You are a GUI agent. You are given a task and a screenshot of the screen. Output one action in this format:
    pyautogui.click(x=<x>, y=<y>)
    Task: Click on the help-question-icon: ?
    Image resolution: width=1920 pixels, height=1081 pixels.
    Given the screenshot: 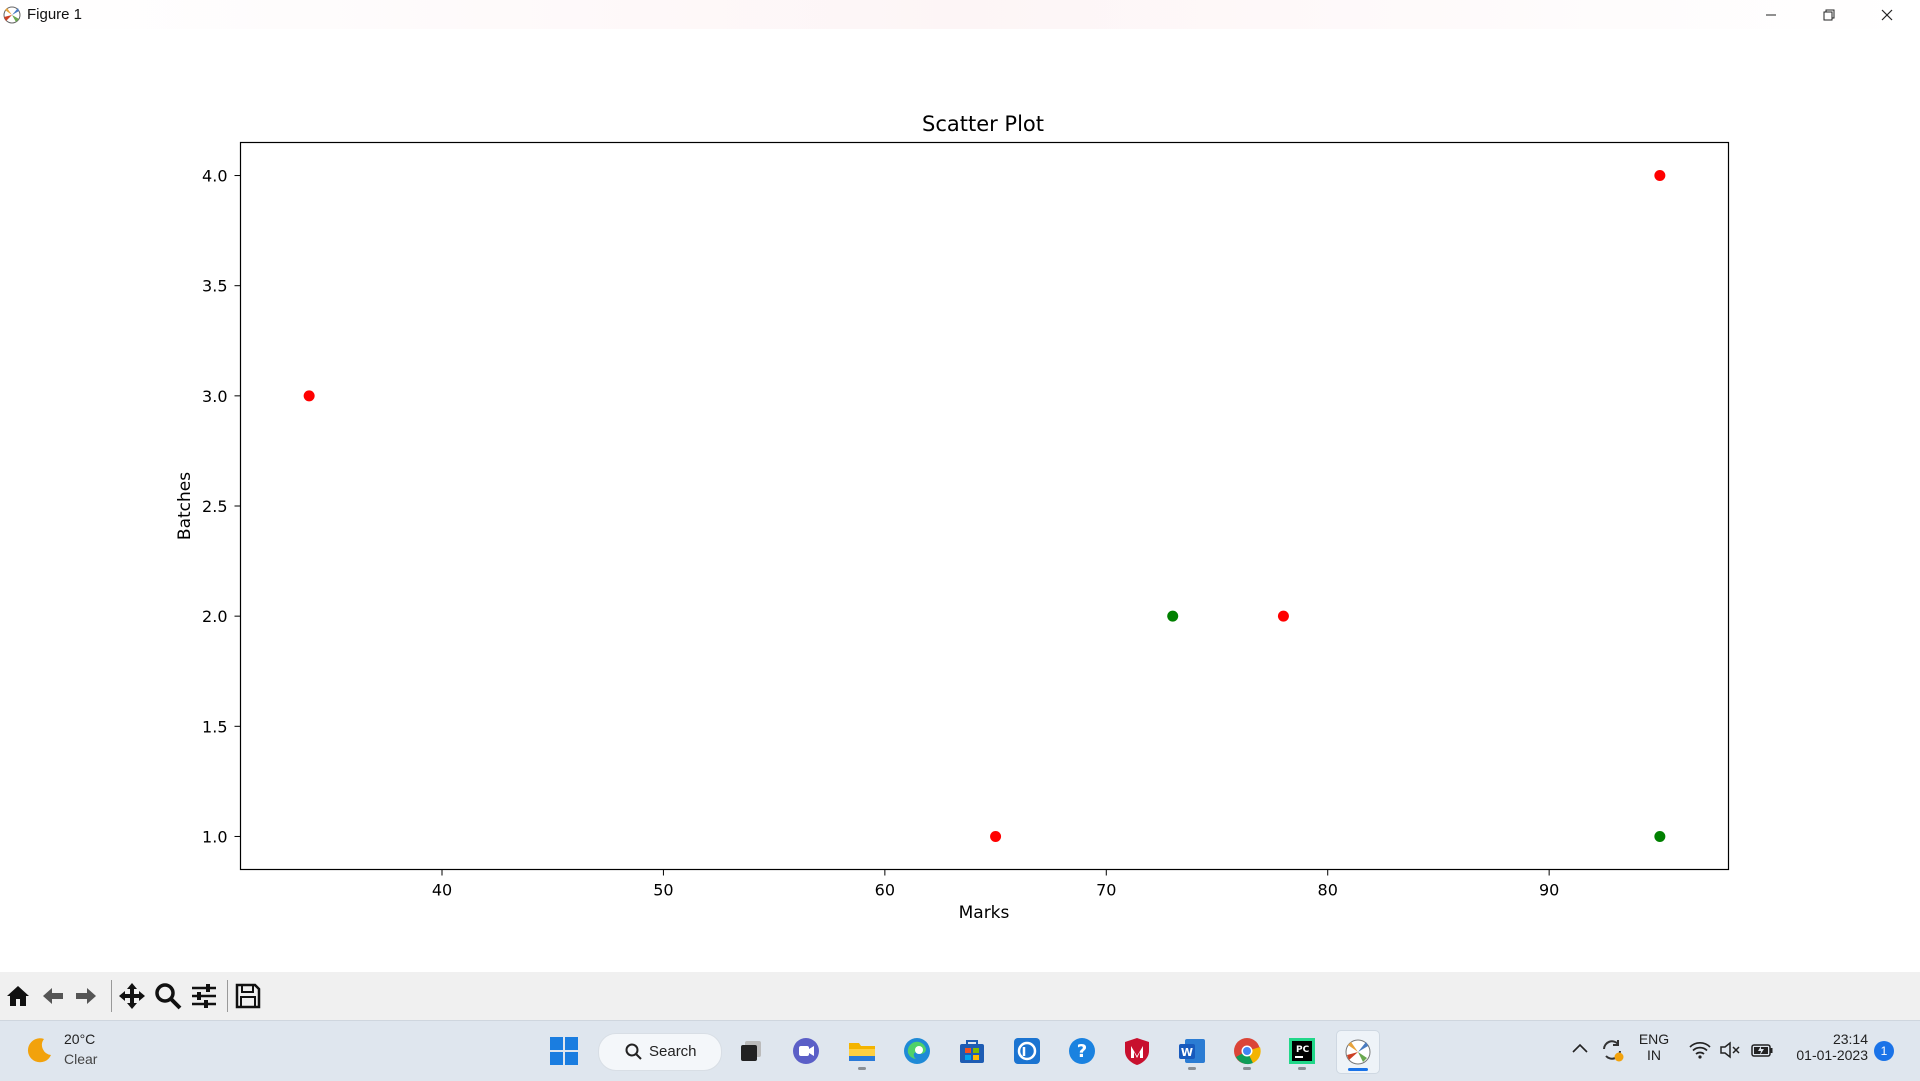 What is the action you would take?
    pyautogui.click(x=1082, y=1051)
    